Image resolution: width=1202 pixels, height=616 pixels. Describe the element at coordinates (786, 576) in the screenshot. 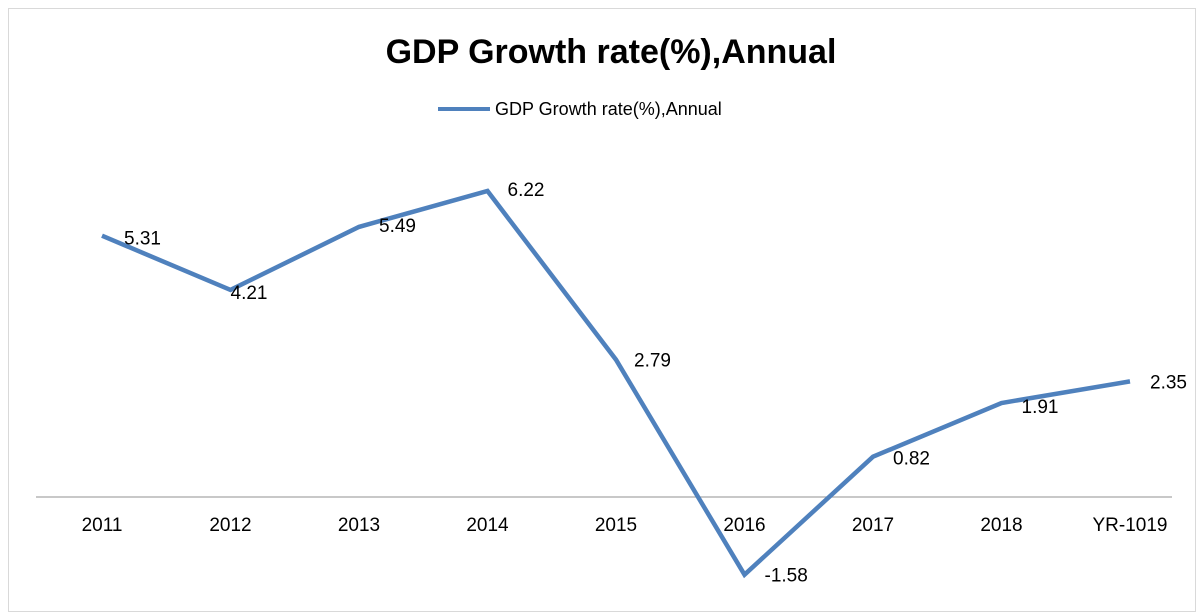

I see `data-label: -1.58` at that location.